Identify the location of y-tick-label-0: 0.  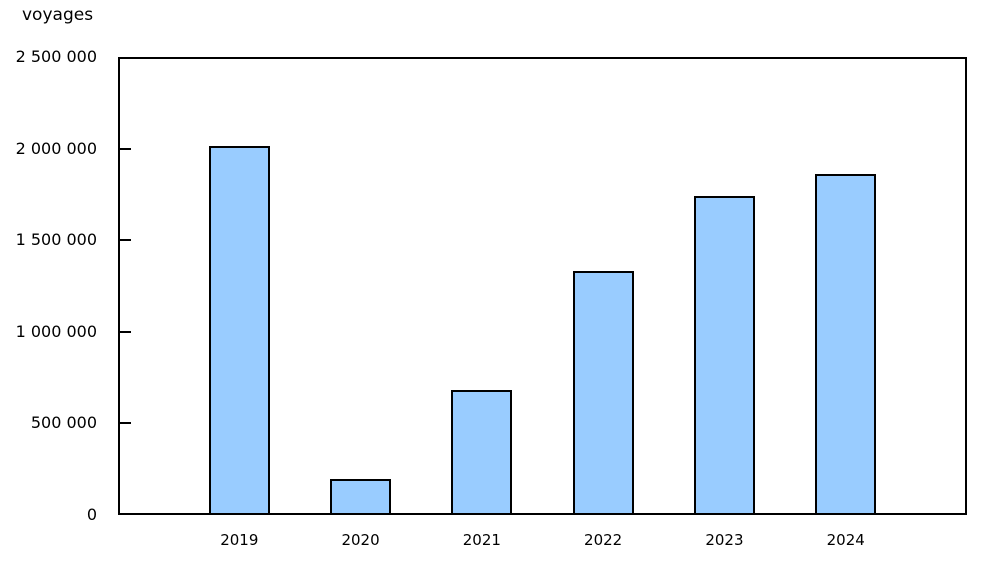
(91, 514).